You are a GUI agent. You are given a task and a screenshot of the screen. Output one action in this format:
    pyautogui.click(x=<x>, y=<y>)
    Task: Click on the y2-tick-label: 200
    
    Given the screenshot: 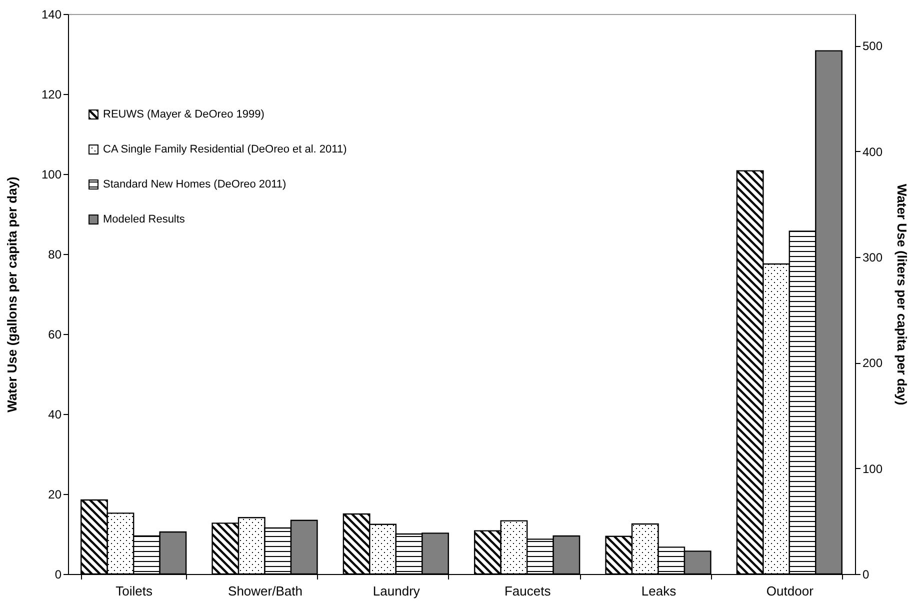 What is the action you would take?
    pyautogui.click(x=872, y=363)
    